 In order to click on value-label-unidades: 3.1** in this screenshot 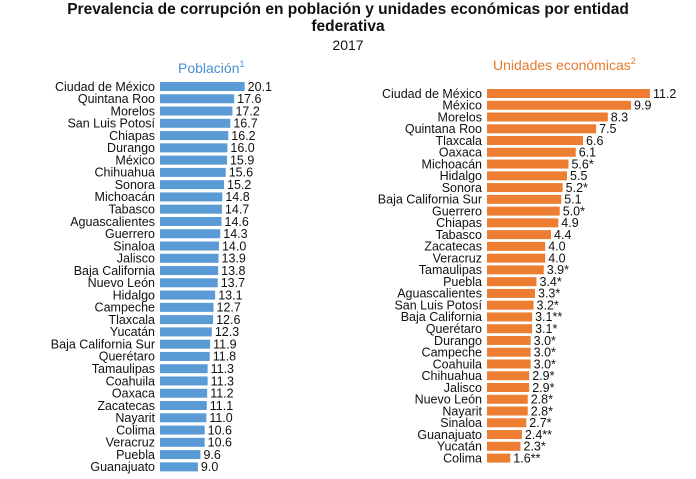, I will do `click(548, 317)`.